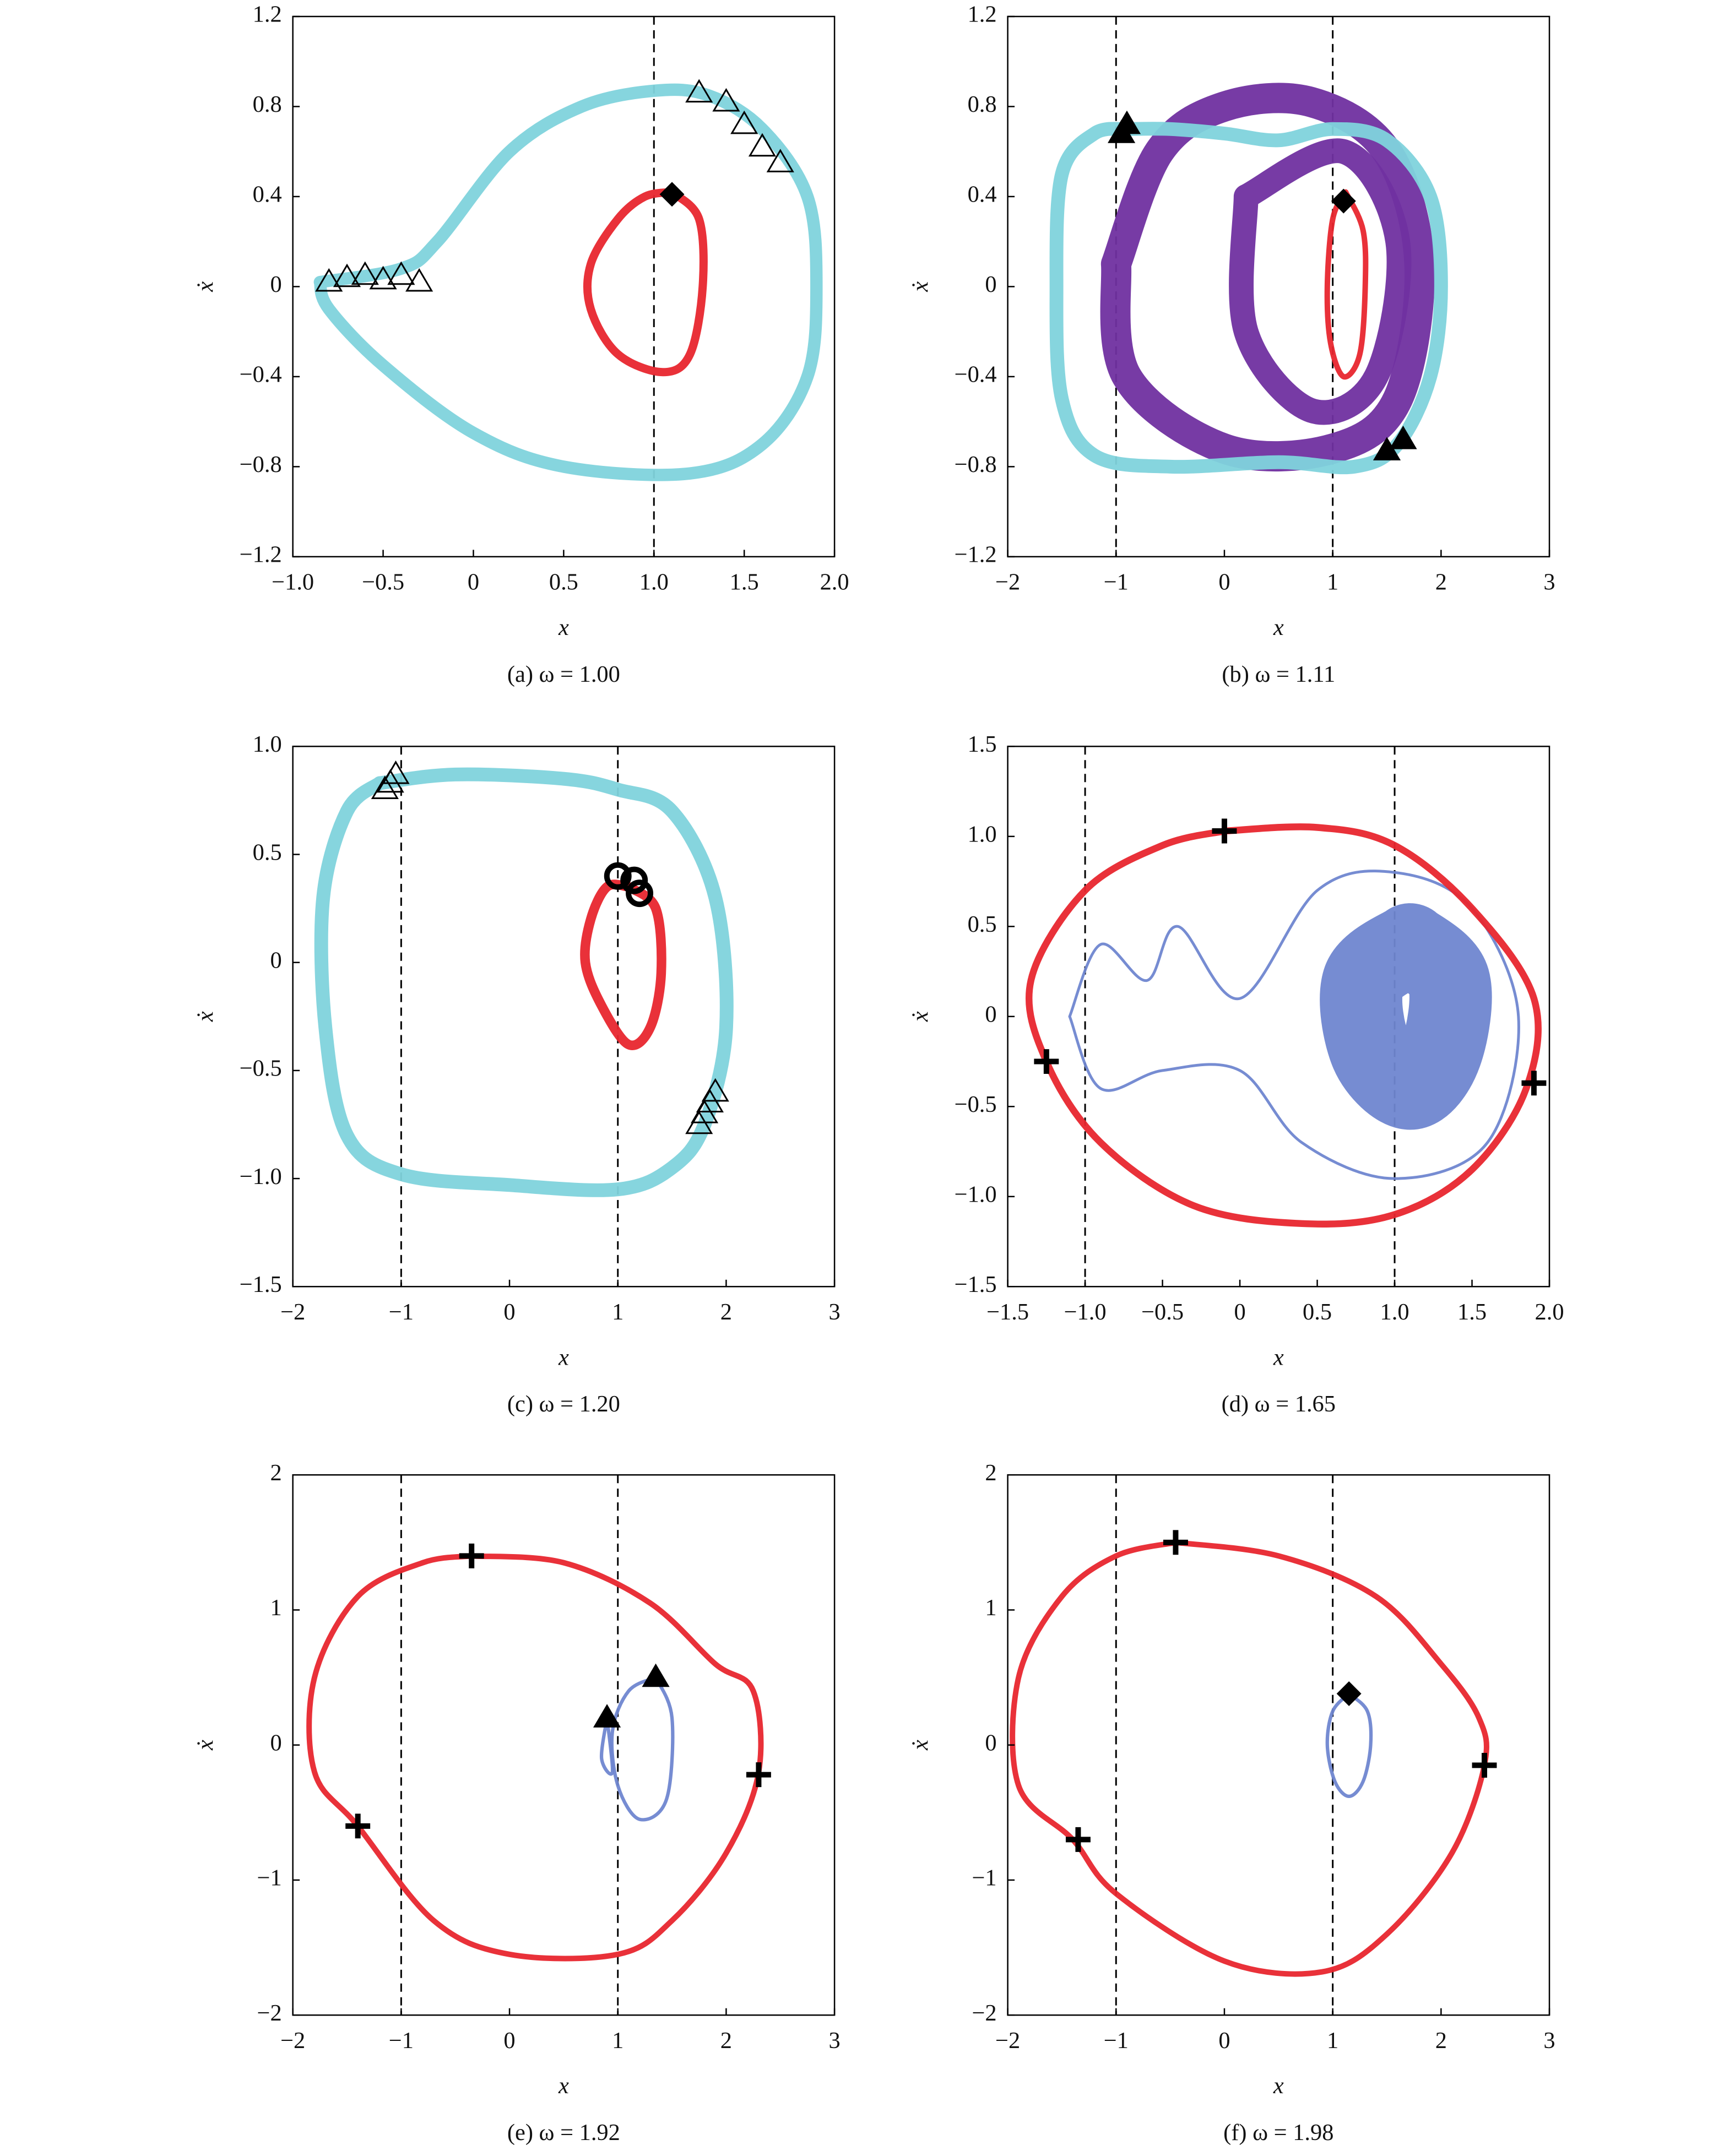  What do you see at coordinates (1279, 1404) in the screenshot?
I see `caption: (d) ω = 1.65` at bounding box center [1279, 1404].